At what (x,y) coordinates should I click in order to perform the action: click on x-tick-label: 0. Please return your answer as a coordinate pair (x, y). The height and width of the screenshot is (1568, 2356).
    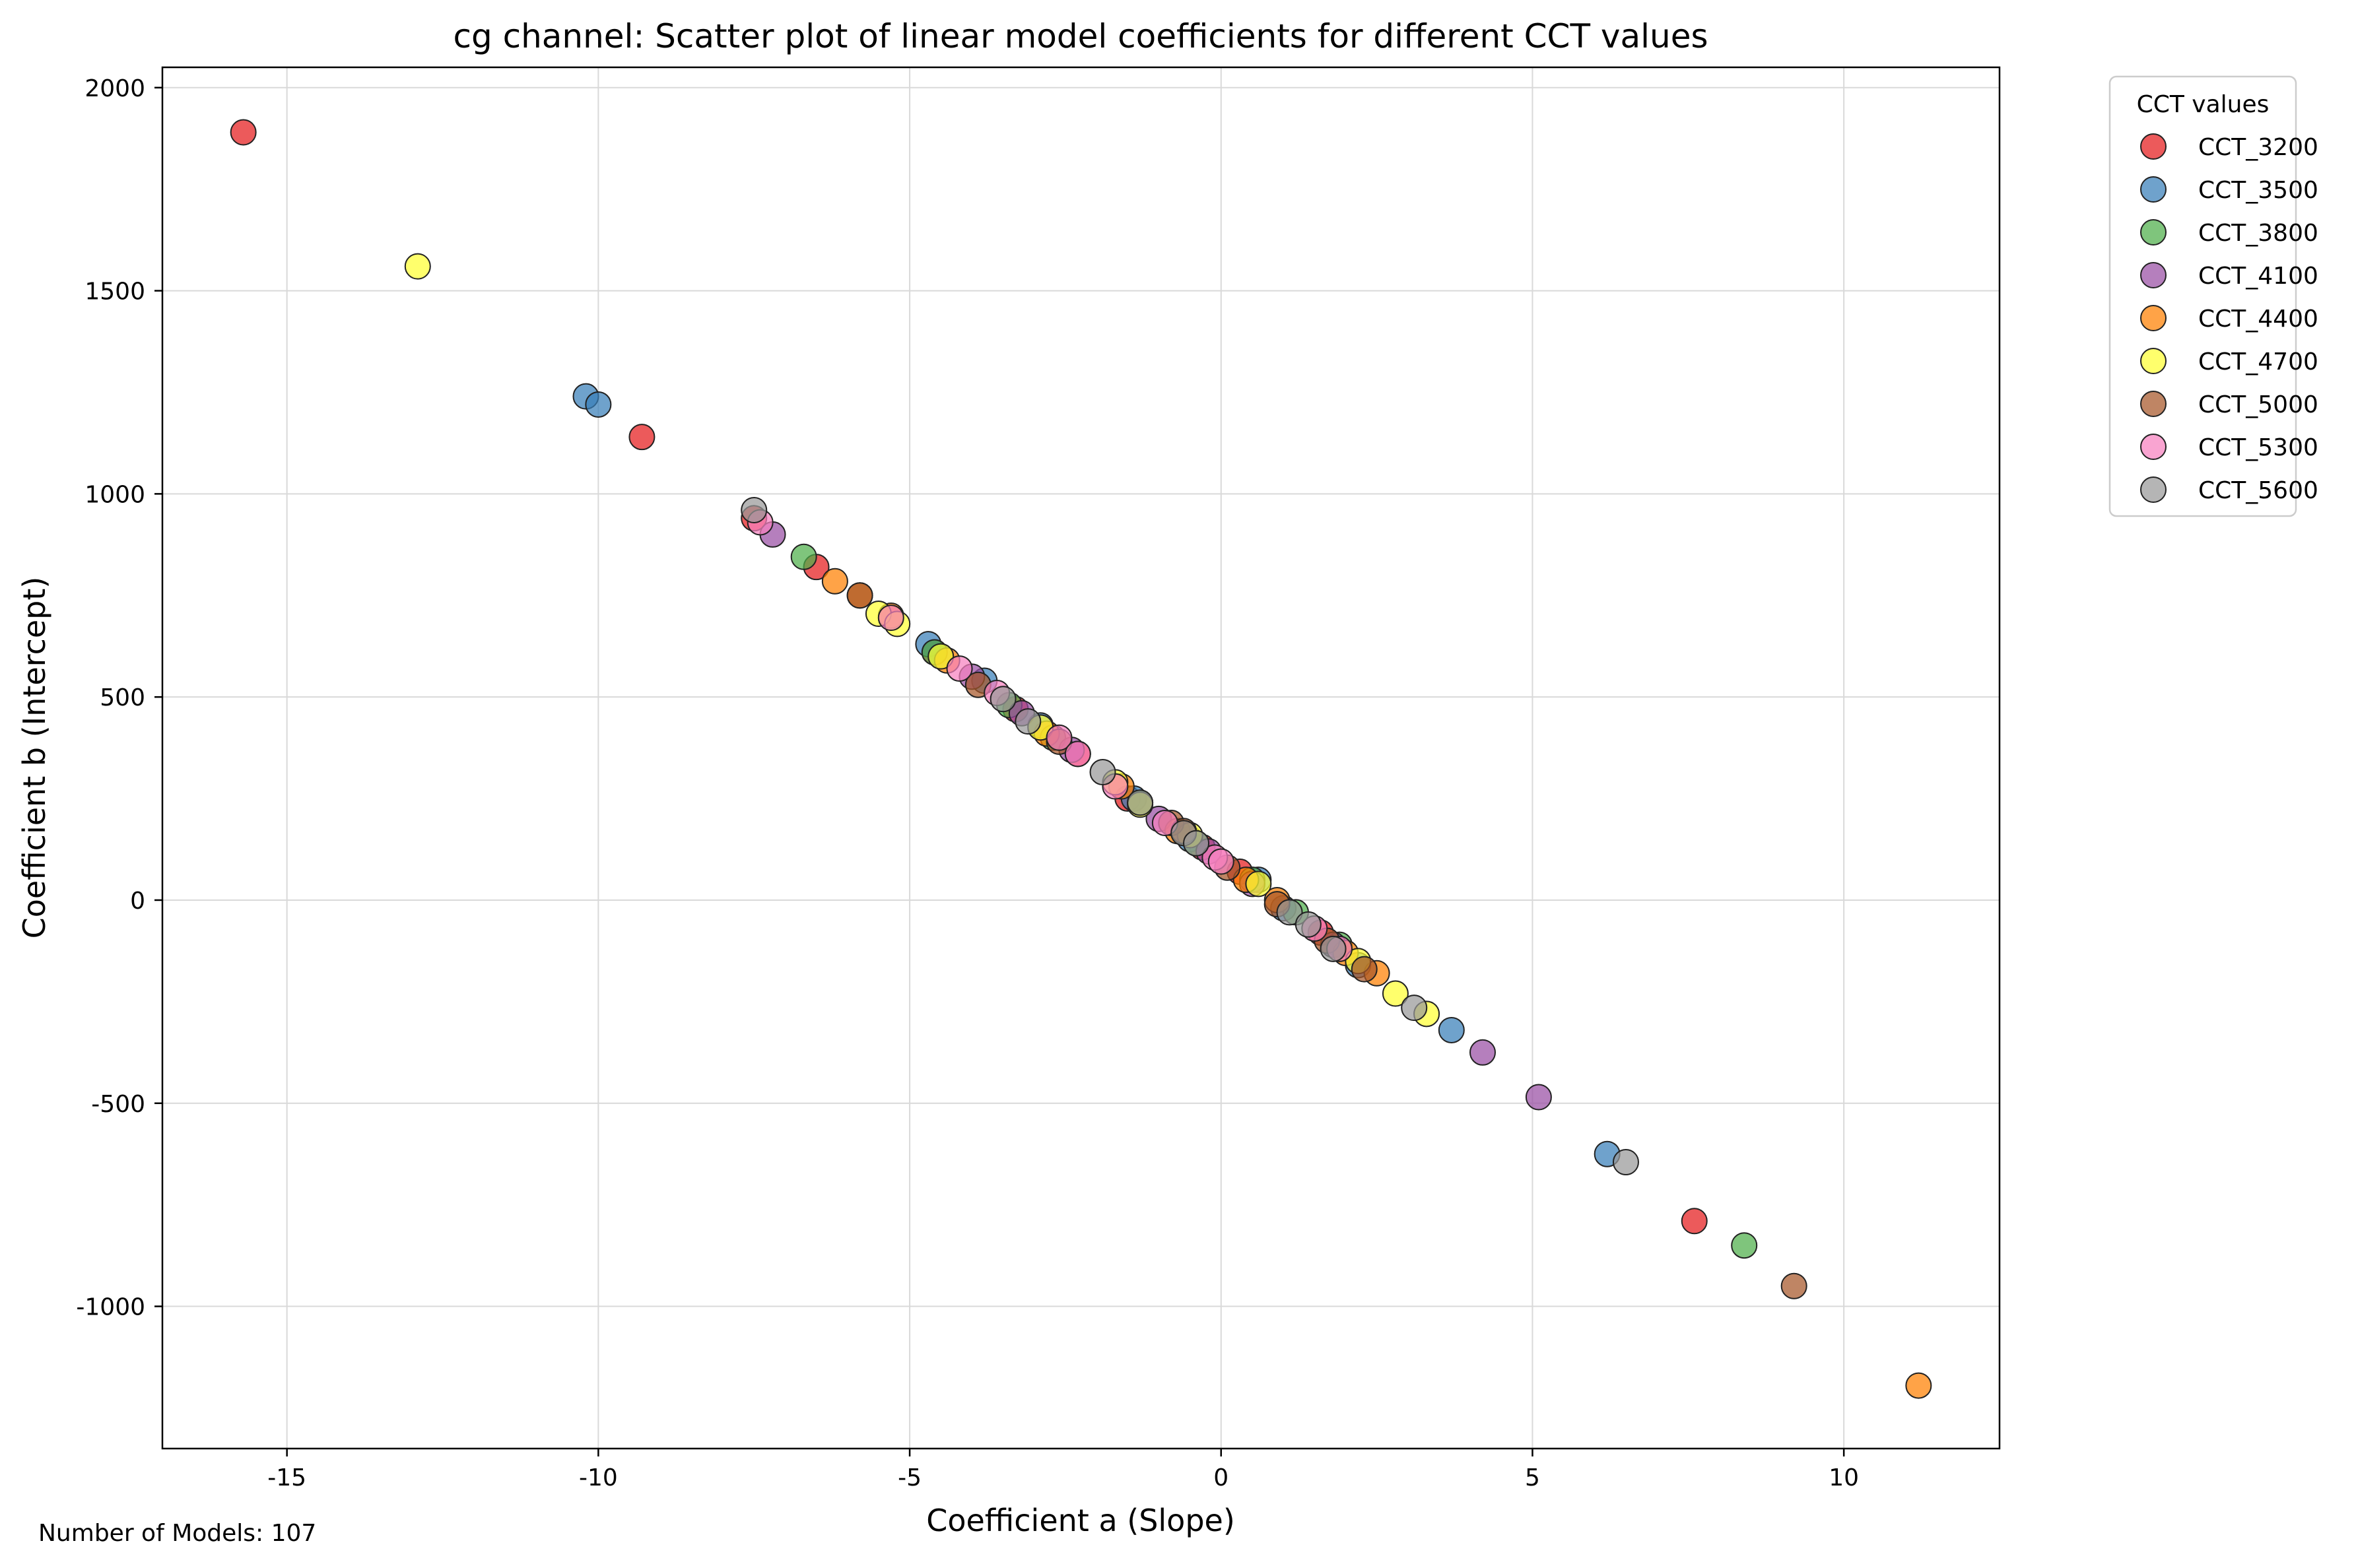
    Looking at the image, I should click on (1220, 1477).